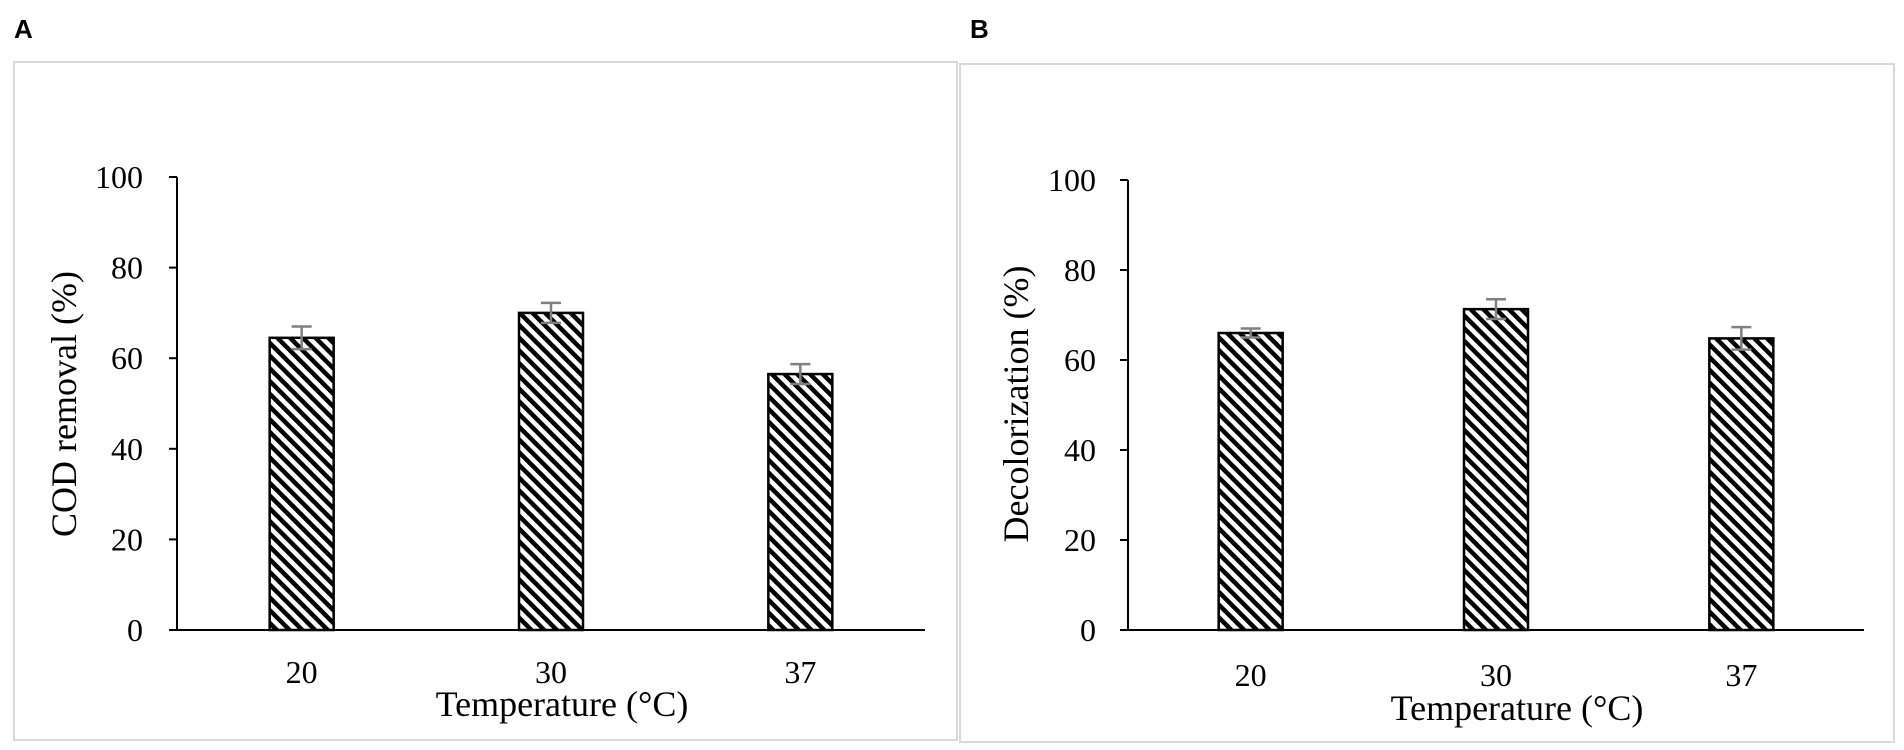  Describe the element at coordinates (64, 404) in the screenshot. I see `y-axis-title: COD removal (%)` at that location.